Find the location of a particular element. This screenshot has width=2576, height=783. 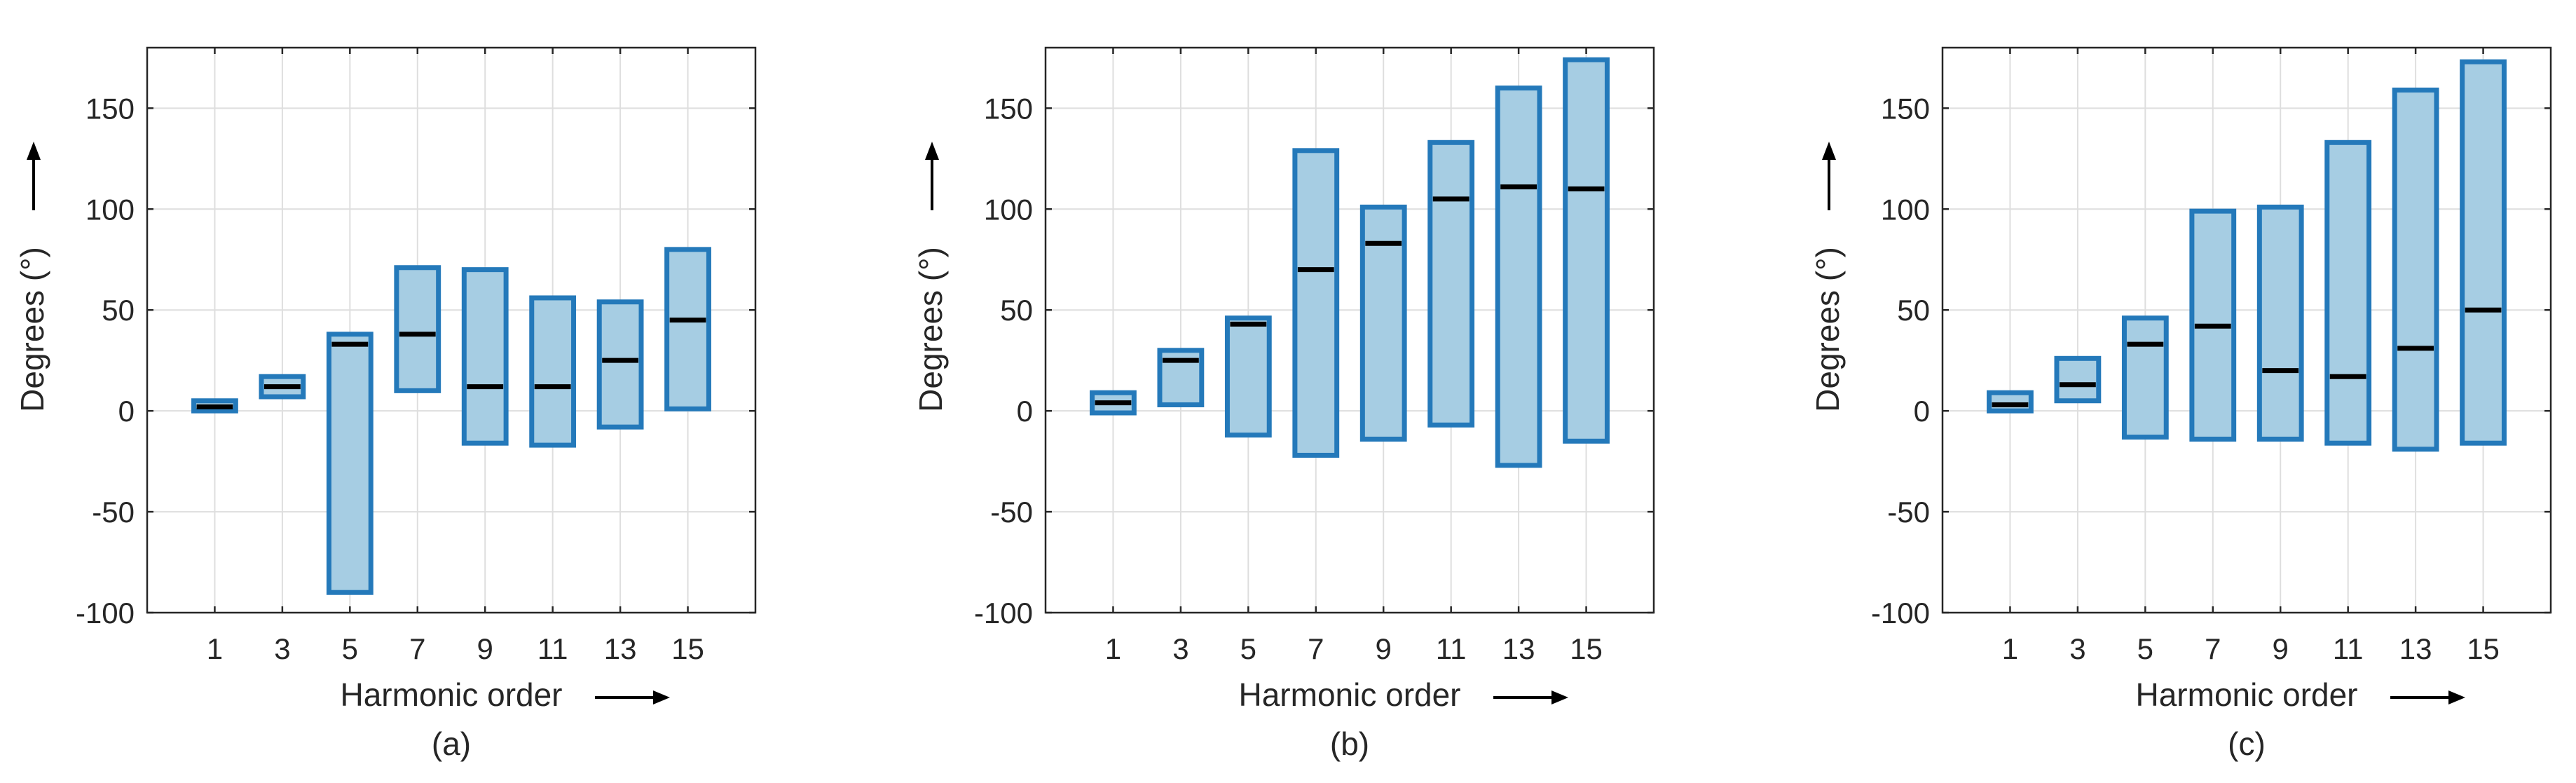

panel-label: (b) is located at coordinates (1349, 744).